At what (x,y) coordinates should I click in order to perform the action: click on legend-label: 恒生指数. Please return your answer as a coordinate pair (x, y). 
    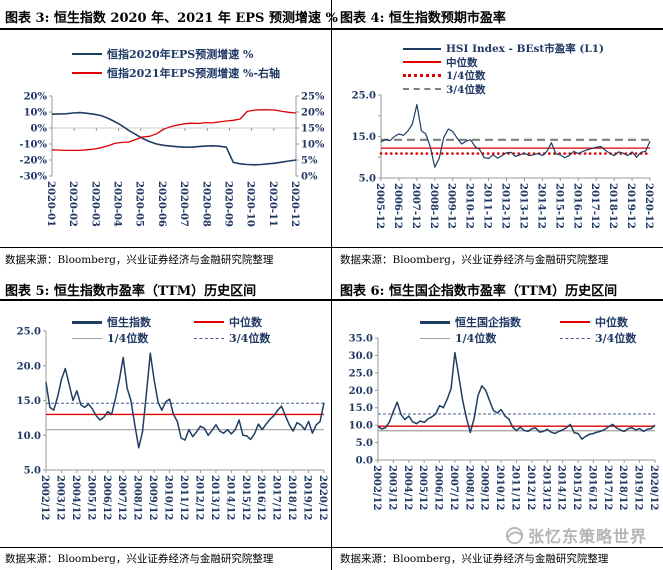
    Looking at the image, I should click on (129, 322).